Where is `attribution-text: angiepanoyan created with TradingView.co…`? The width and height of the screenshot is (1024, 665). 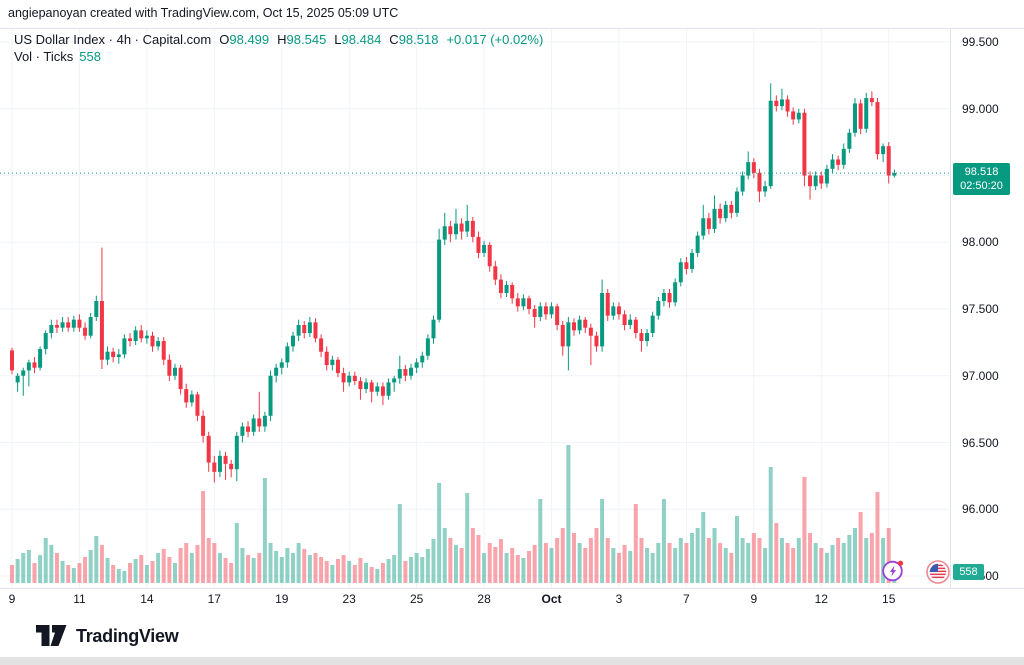
attribution-text: angiepanoyan created with TradingView.co… is located at coordinates (203, 13).